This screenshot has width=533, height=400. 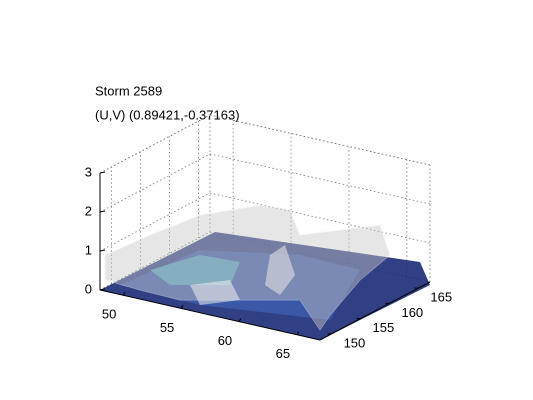 What do you see at coordinates (412, 312) in the screenshot?
I see `y-tick-label: 160` at bounding box center [412, 312].